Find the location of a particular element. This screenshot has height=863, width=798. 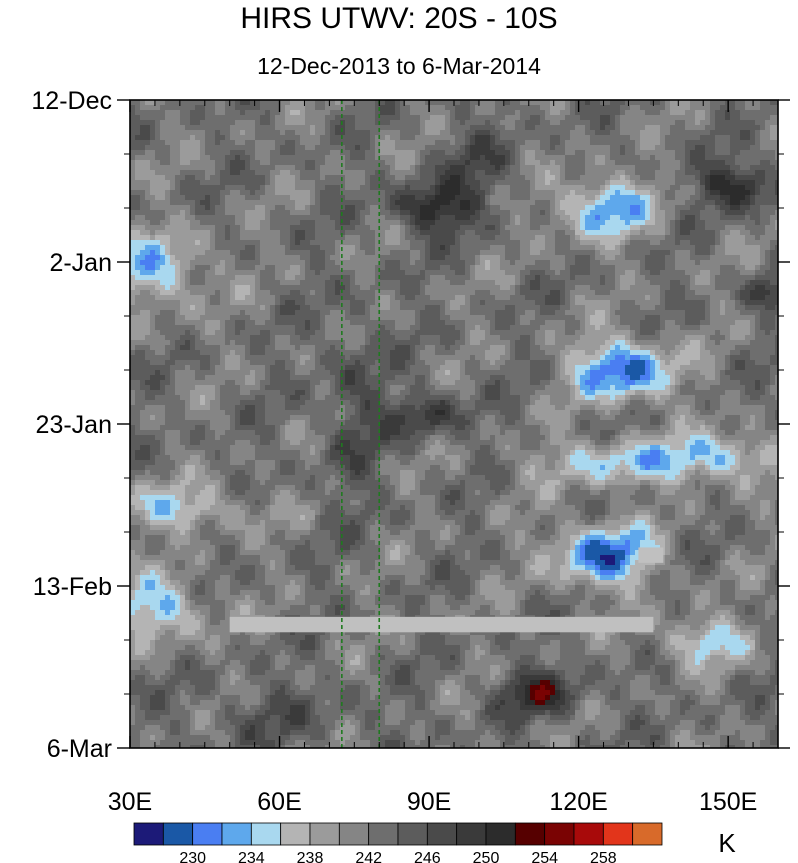

x-tick-label: 90E is located at coordinates (429, 802).